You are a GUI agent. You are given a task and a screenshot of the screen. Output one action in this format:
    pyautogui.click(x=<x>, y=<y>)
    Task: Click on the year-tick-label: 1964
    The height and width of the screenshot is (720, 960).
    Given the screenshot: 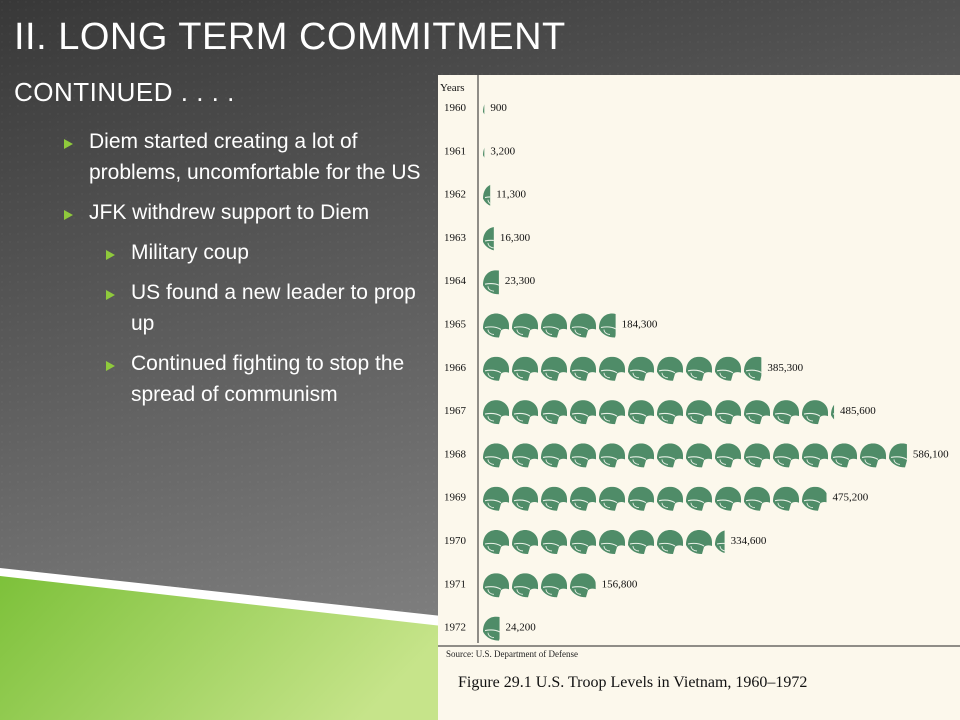 What is the action you would take?
    pyautogui.click(x=455, y=281)
    